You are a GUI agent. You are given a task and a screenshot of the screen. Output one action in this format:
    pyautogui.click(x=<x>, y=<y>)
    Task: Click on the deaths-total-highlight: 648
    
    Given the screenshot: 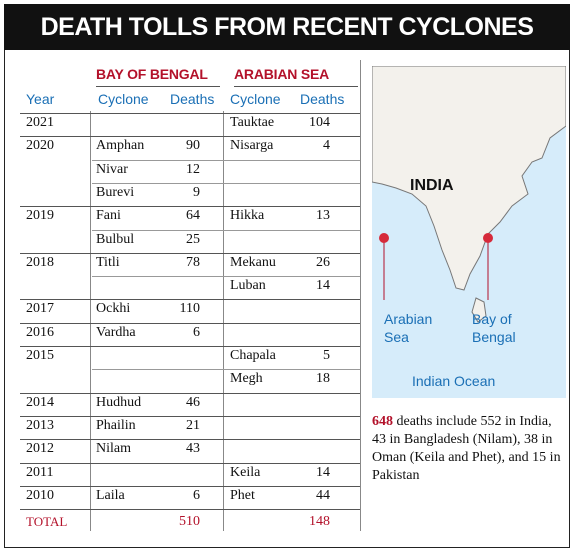 What is the action you would take?
    pyautogui.click(x=382, y=421)
    